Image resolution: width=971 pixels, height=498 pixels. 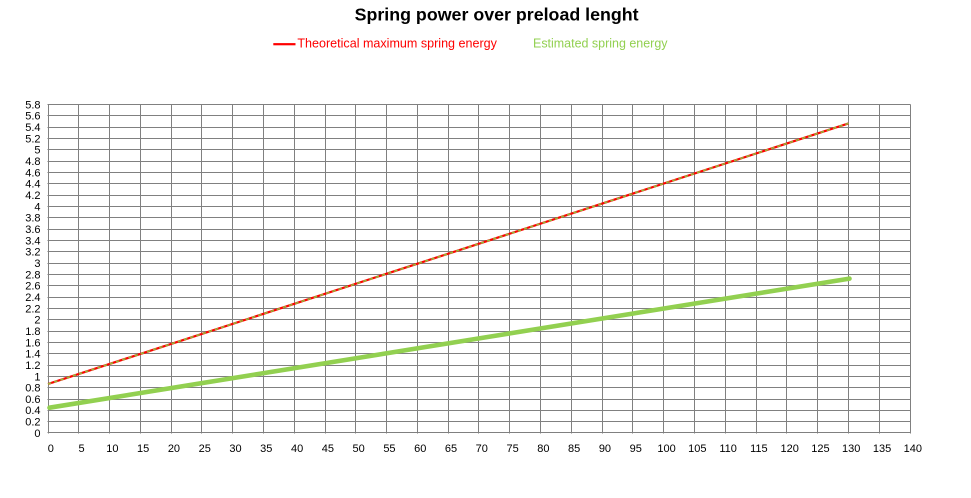 What do you see at coordinates (266, 449) in the screenshot?
I see `svg-text: 35` at bounding box center [266, 449].